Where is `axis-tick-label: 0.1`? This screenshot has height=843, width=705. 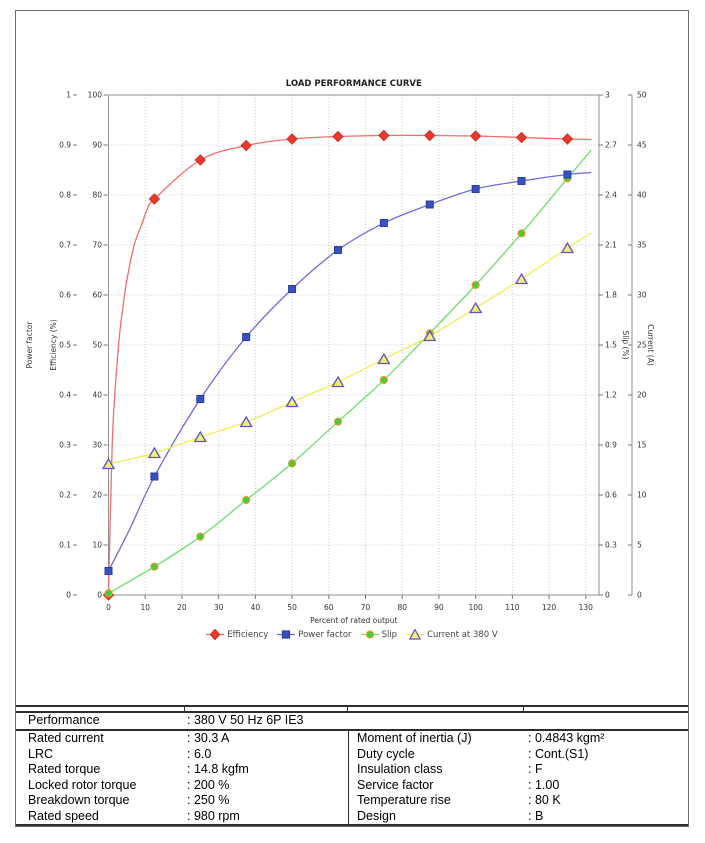 axis-tick-label: 0.1 is located at coordinates (65, 545).